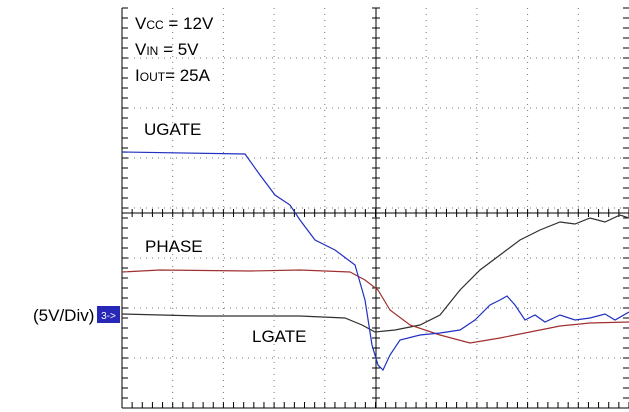 Image resolution: width=629 pixels, height=412 pixels. I want to click on iout-label: IOUT= 25A, so click(173, 75).